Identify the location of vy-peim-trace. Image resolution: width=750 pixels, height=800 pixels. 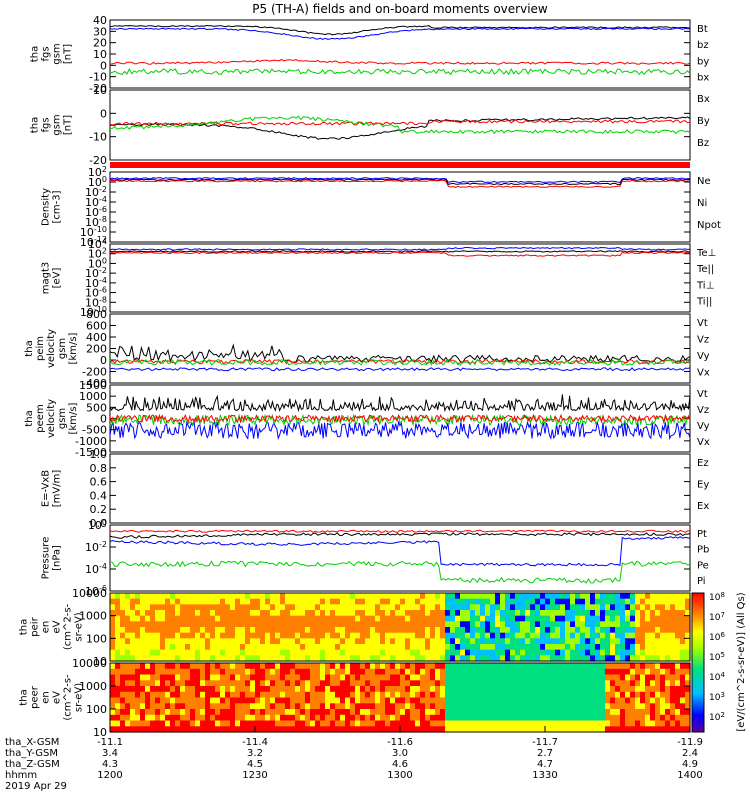
(400, 362).